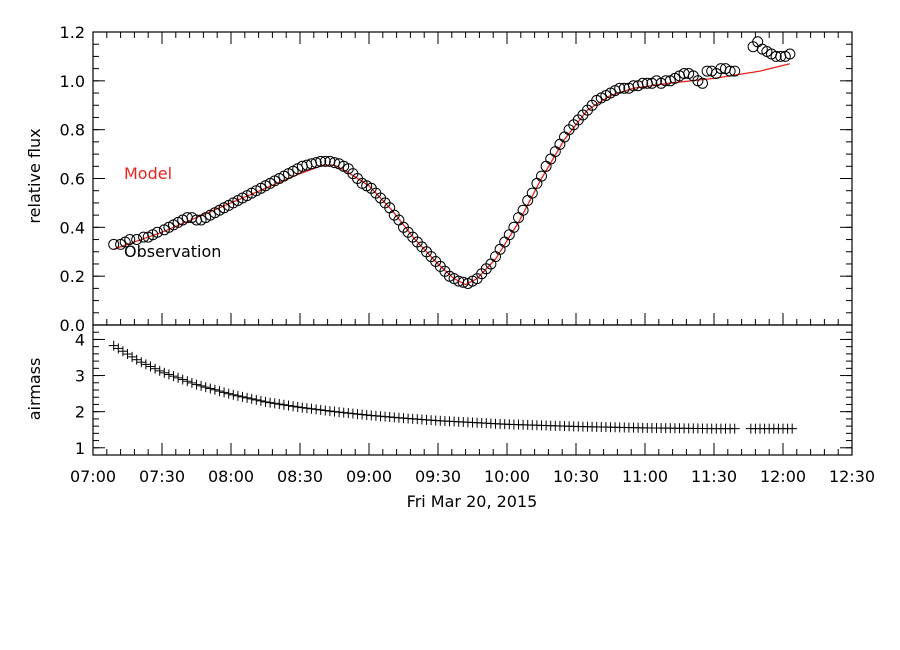 Image resolution: width=900 pixels, height=650 pixels. Describe the element at coordinates (72, 81) in the screenshot. I see `flux-y-tick-label: 1.0` at that location.